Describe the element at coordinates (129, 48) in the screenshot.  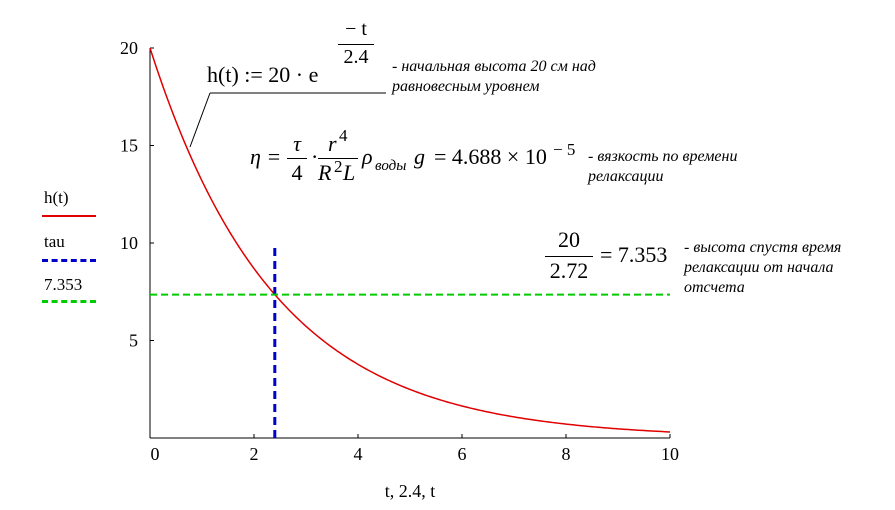
I see `y-tick-label: 20` at that location.